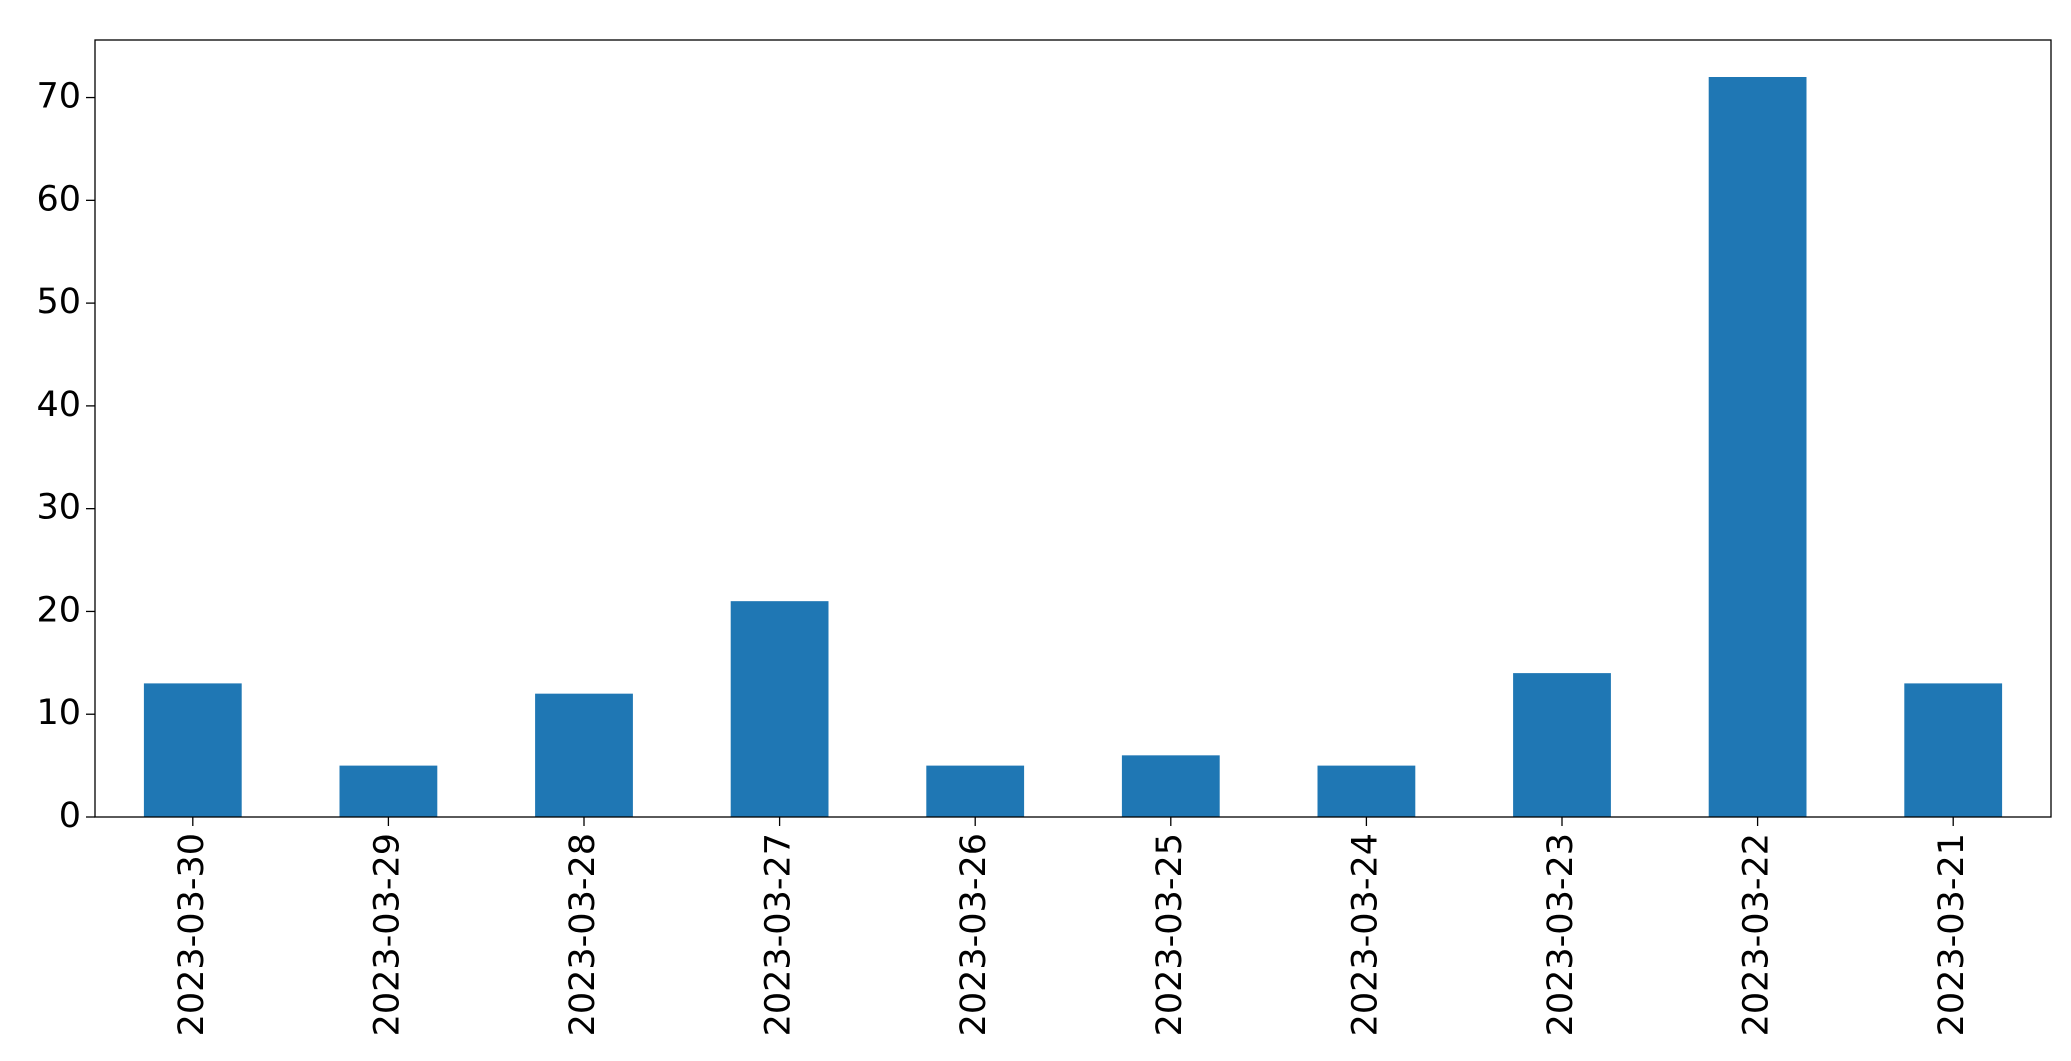  I want to click on y-tick-label: 50, so click(58, 302).